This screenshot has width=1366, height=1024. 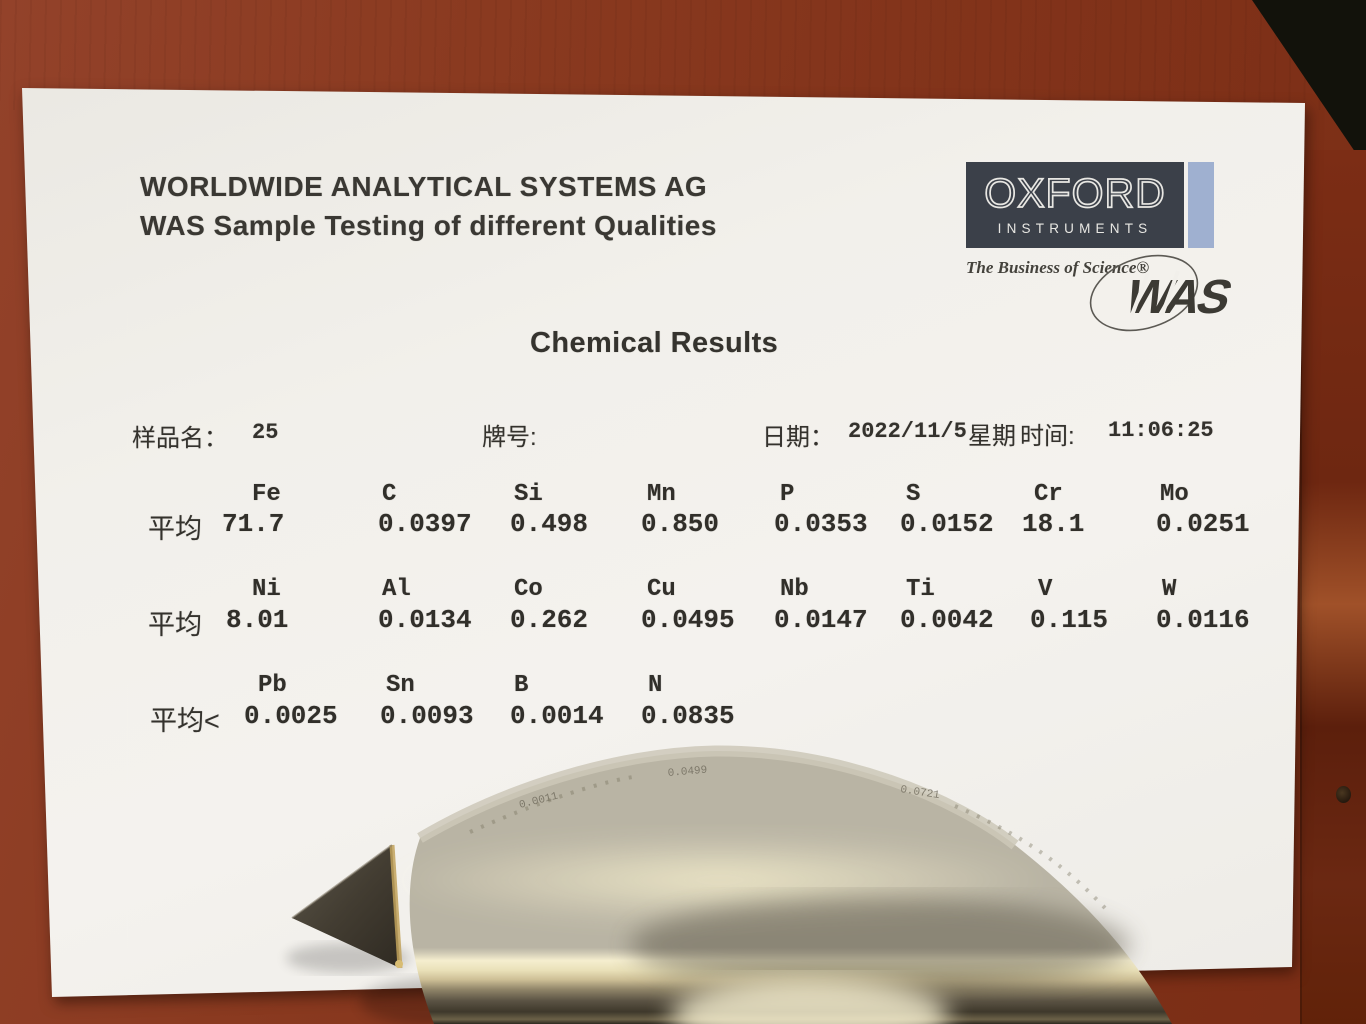 What do you see at coordinates (821, 524) in the screenshot?
I see `element-value: 0.0353` at bounding box center [821, 524].